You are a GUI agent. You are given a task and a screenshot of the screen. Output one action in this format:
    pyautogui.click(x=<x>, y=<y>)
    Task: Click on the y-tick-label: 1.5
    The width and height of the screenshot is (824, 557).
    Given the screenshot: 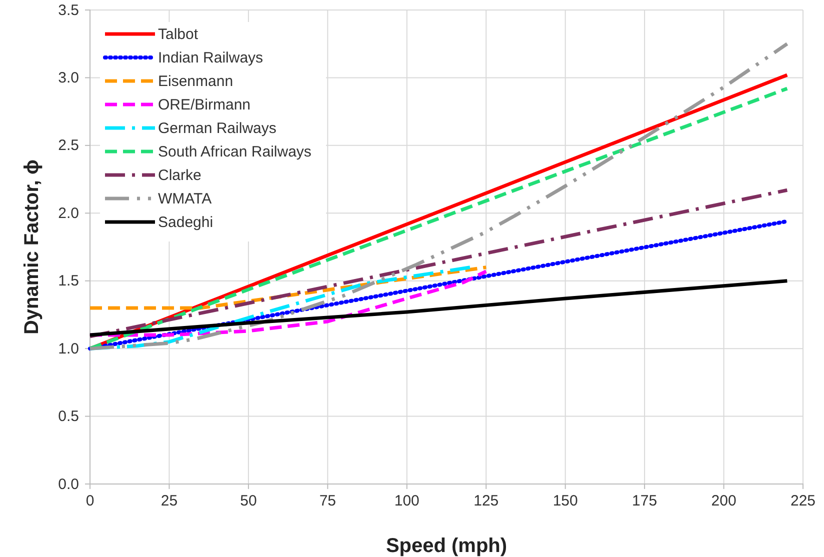 What is the action you would take?
    pyautogui.click(x=68, y=281)
    